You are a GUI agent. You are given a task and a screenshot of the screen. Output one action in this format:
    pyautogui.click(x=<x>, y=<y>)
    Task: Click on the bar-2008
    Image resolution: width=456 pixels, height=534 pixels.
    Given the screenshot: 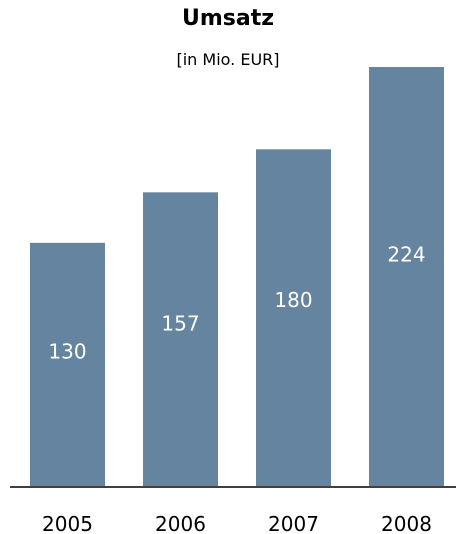 What is the action you would take?
    pyautogui.click(x=406, y=276)
    